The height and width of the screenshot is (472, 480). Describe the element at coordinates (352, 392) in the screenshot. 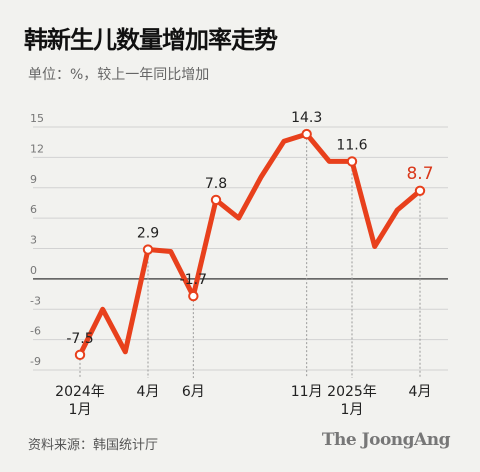

I see `x-tick-label: 2025年` at that location.